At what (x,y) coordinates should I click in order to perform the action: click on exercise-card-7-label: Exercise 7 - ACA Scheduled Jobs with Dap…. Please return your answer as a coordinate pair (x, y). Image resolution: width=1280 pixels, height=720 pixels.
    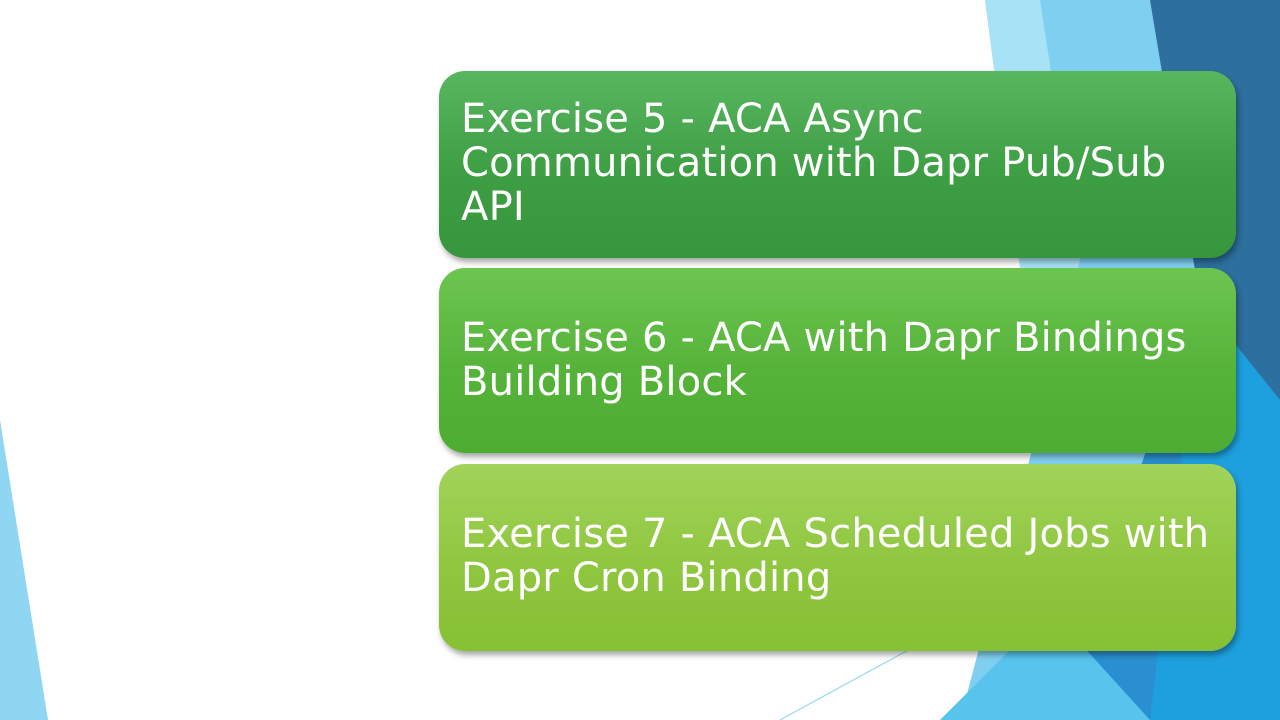
    Looking at the image, I should click on (835, 556).